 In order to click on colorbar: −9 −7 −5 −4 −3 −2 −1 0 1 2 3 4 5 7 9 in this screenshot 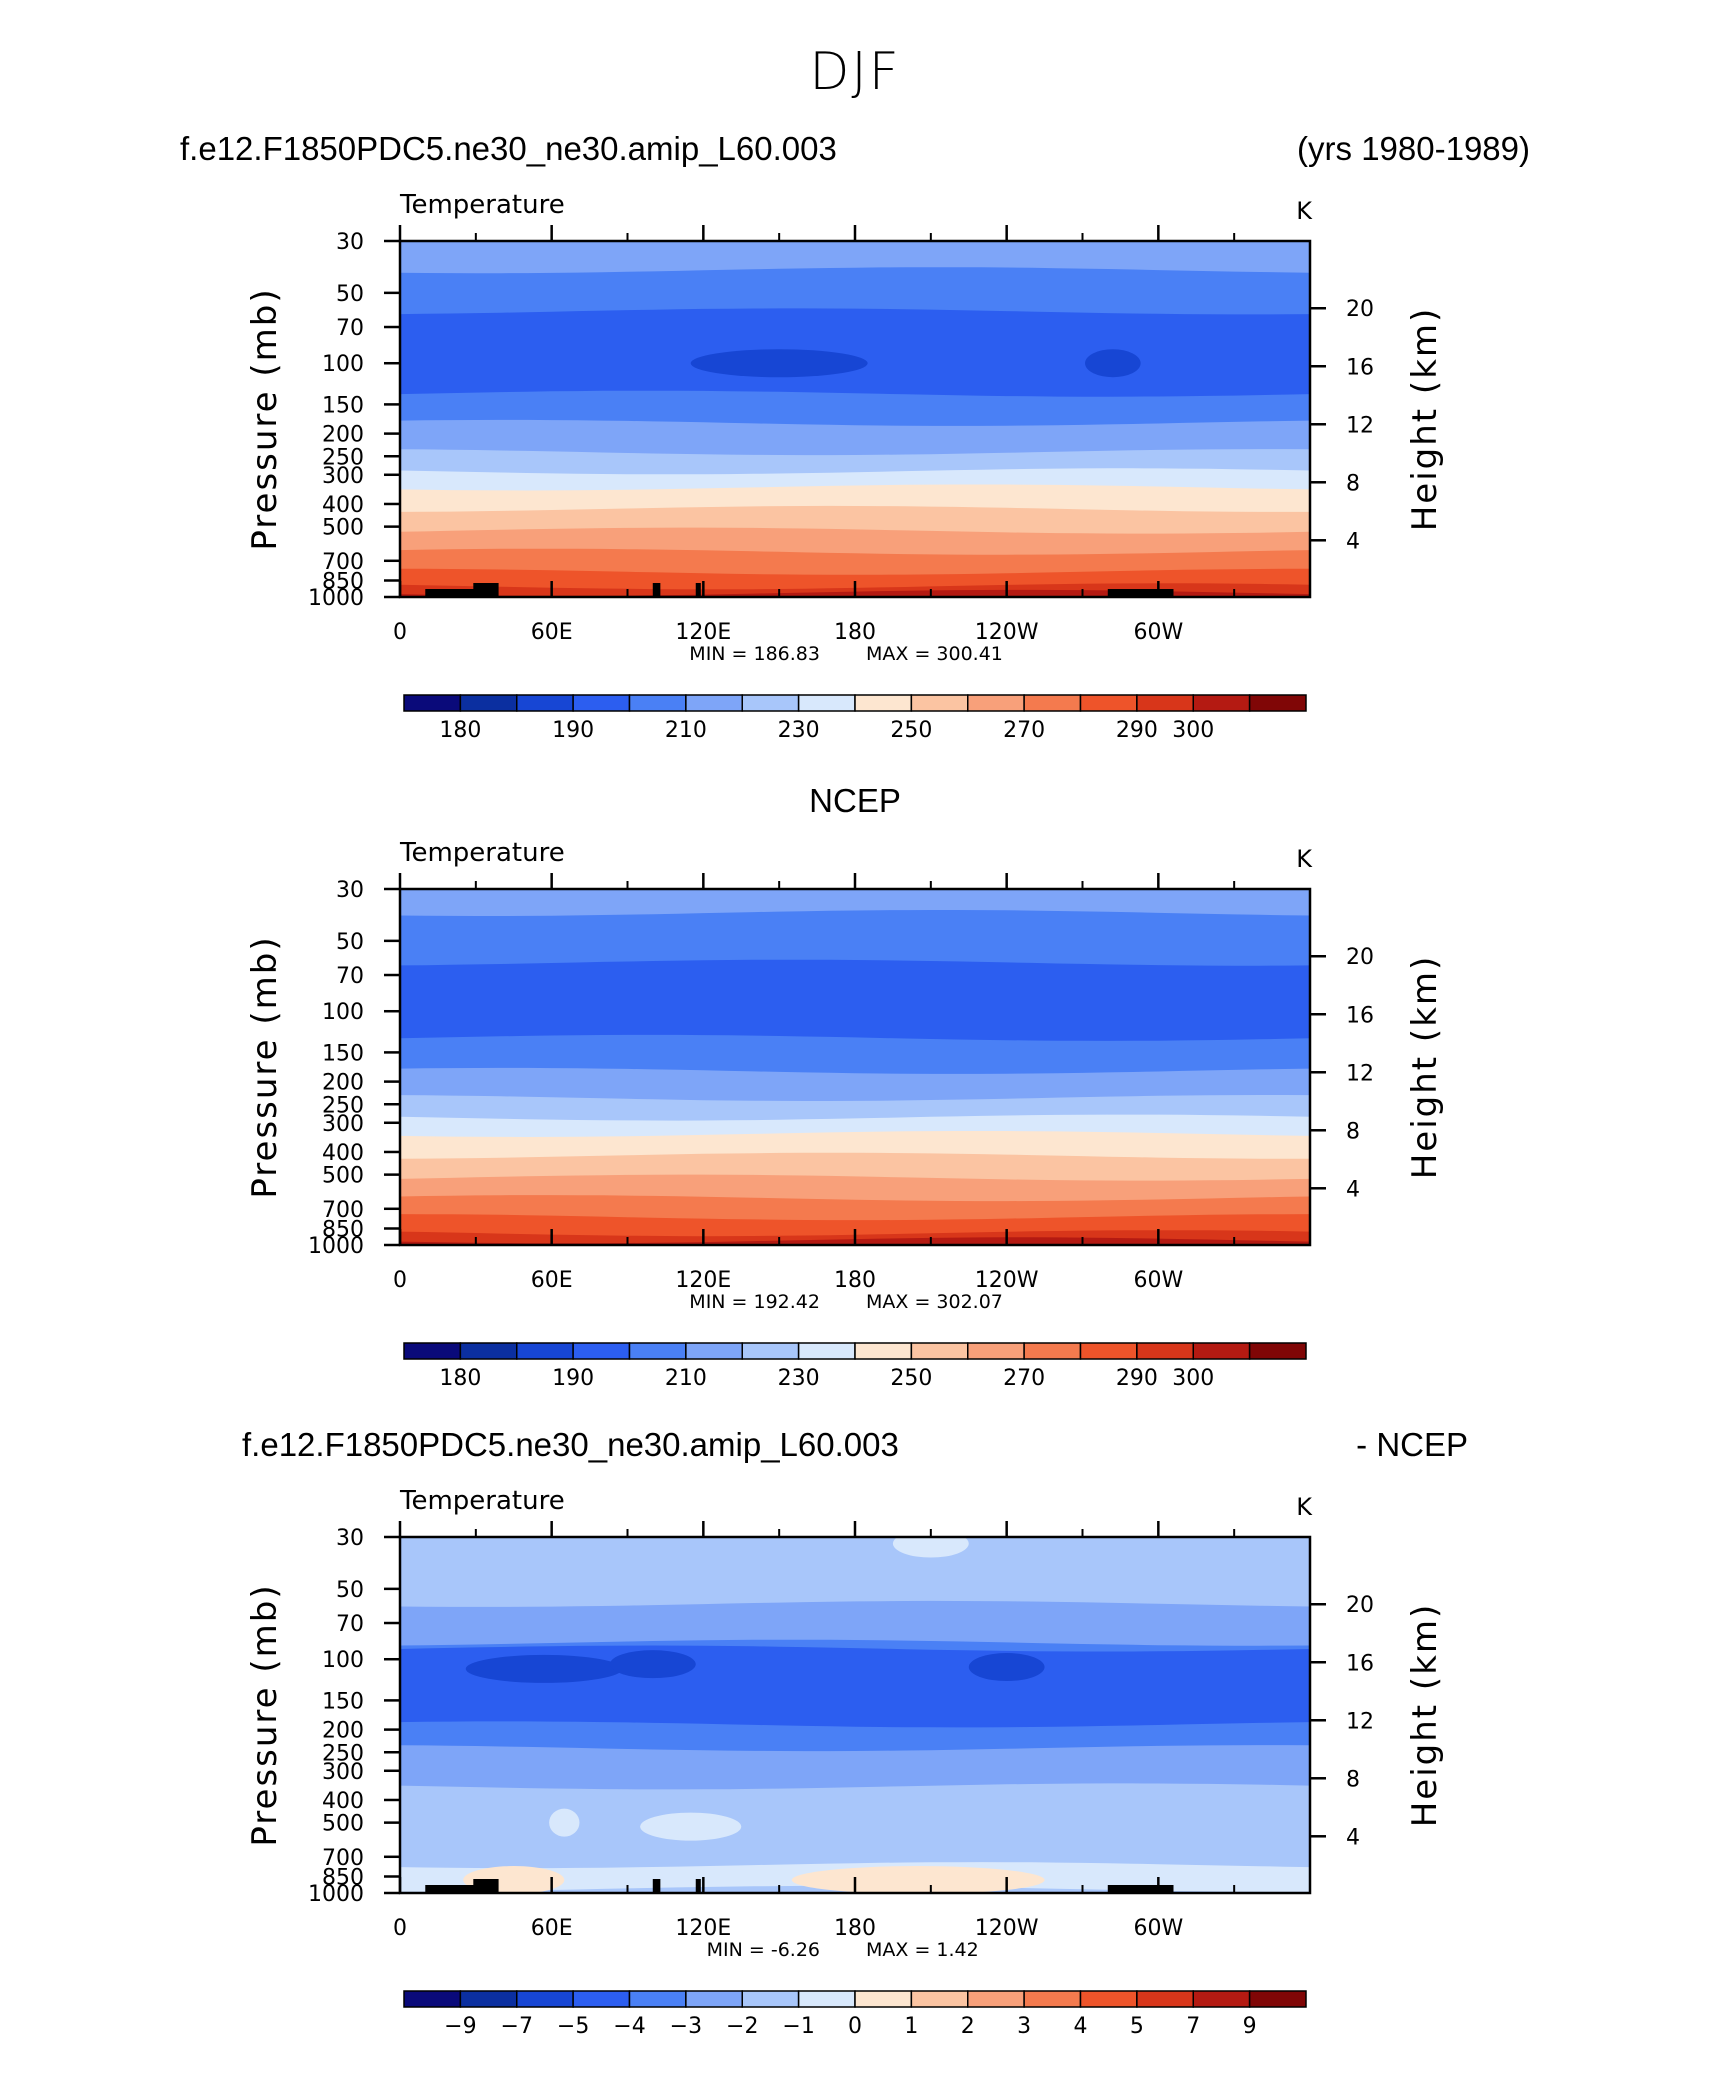, I will do `click(855, 2014)`.